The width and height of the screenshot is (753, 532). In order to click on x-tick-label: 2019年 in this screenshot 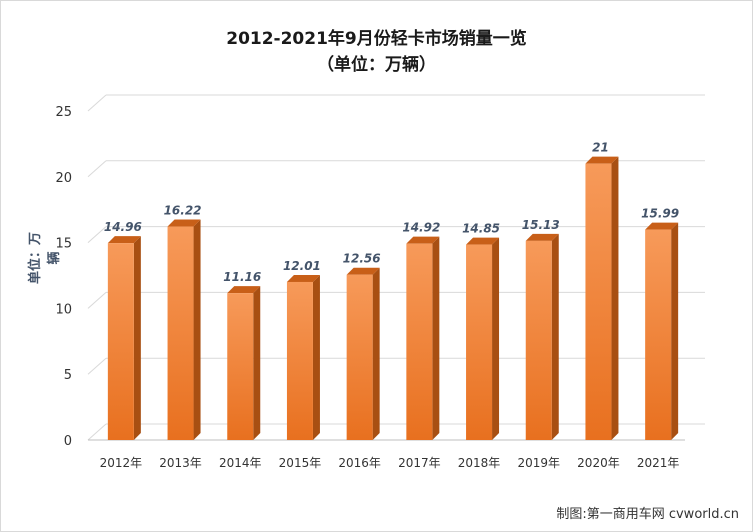, I will do `click(538, 463)`.